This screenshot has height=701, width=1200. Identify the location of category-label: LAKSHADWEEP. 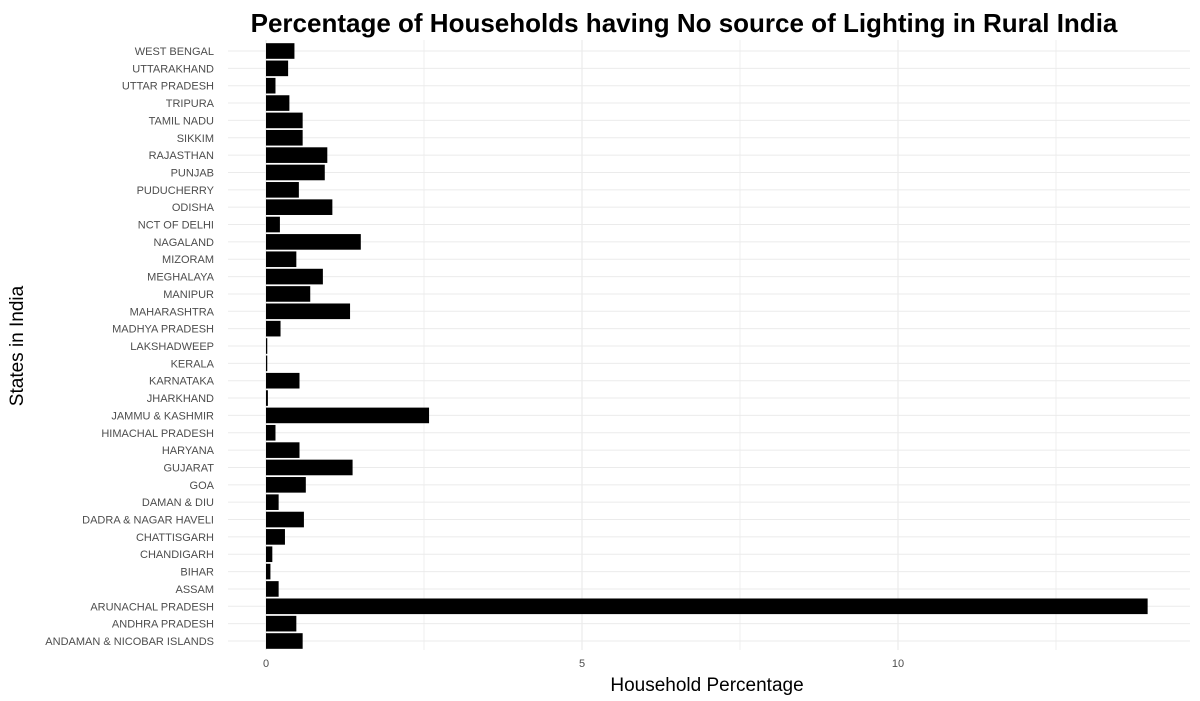
(172, 347).